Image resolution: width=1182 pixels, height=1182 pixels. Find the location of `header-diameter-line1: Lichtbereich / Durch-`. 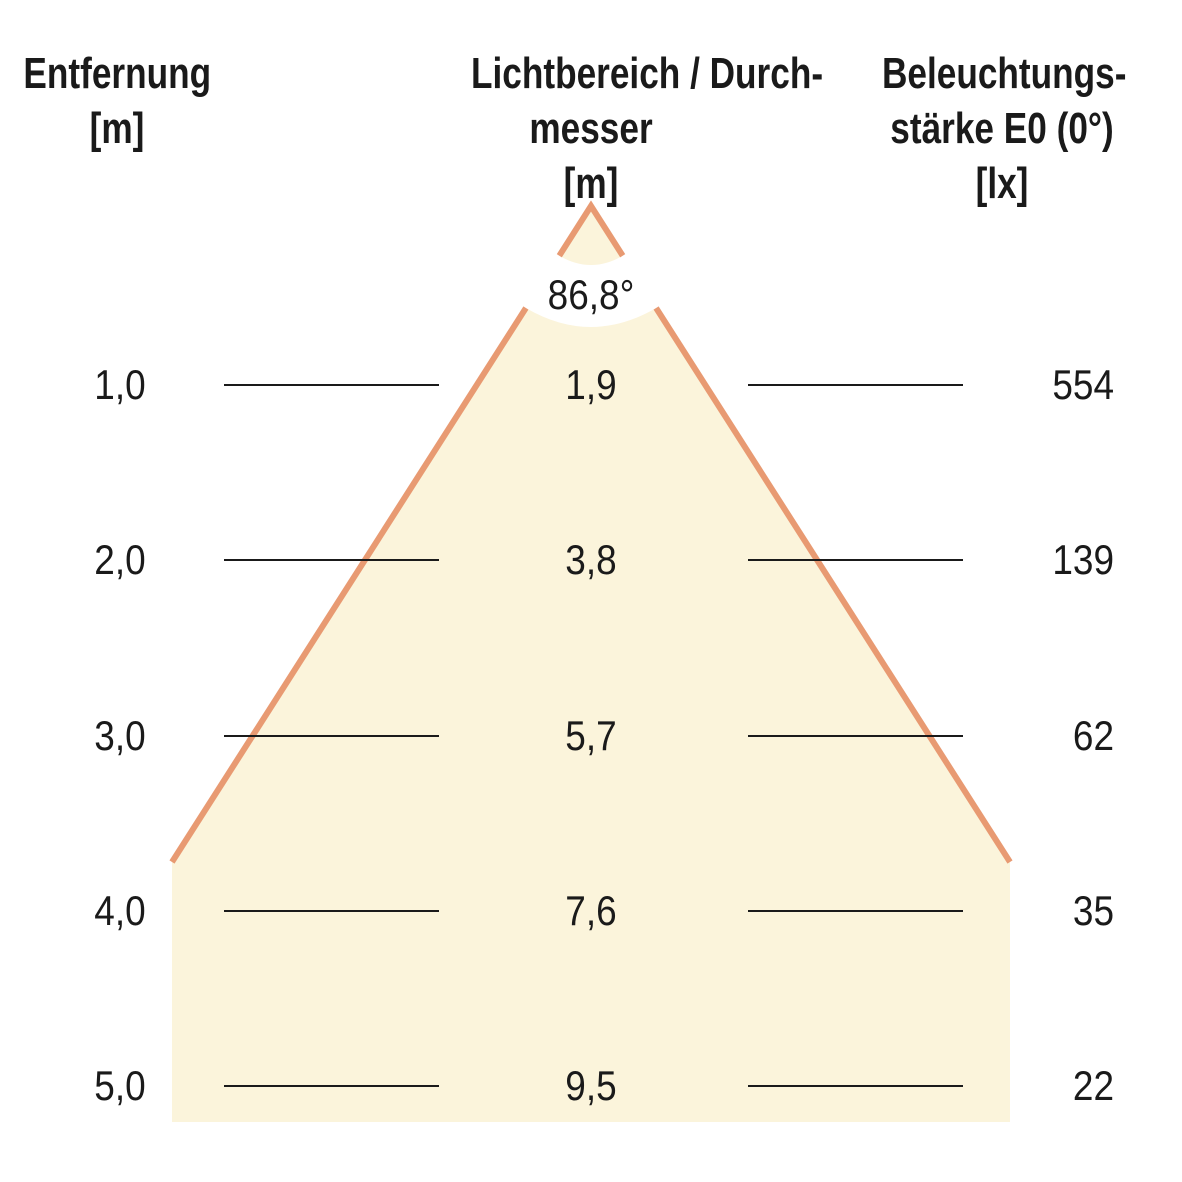

header-diameter-line1: Lichtbereich / Durch- is located at coordinates (647, 73).